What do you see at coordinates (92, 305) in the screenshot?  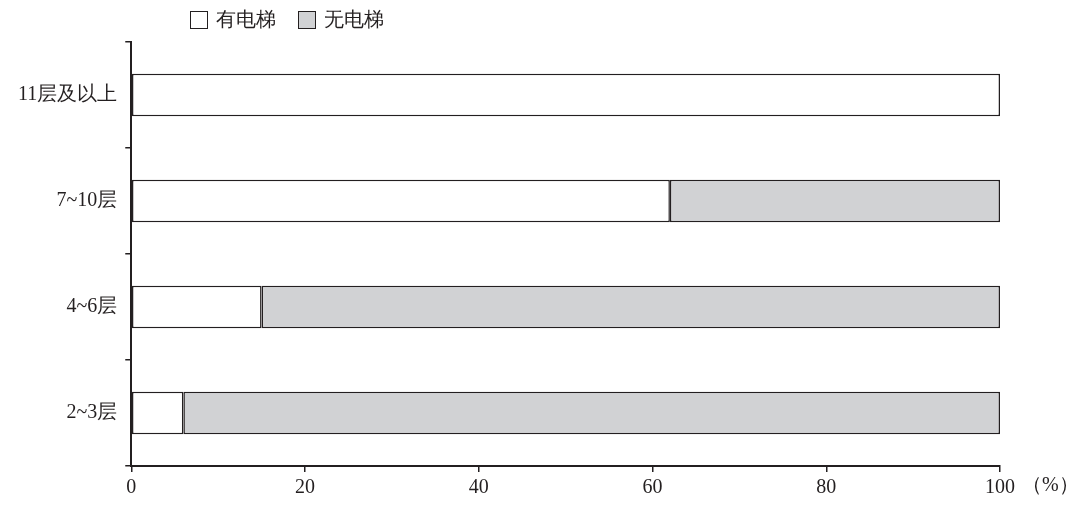 I see `y-tick-label: 4~6层` at bounding box center [92, 305].